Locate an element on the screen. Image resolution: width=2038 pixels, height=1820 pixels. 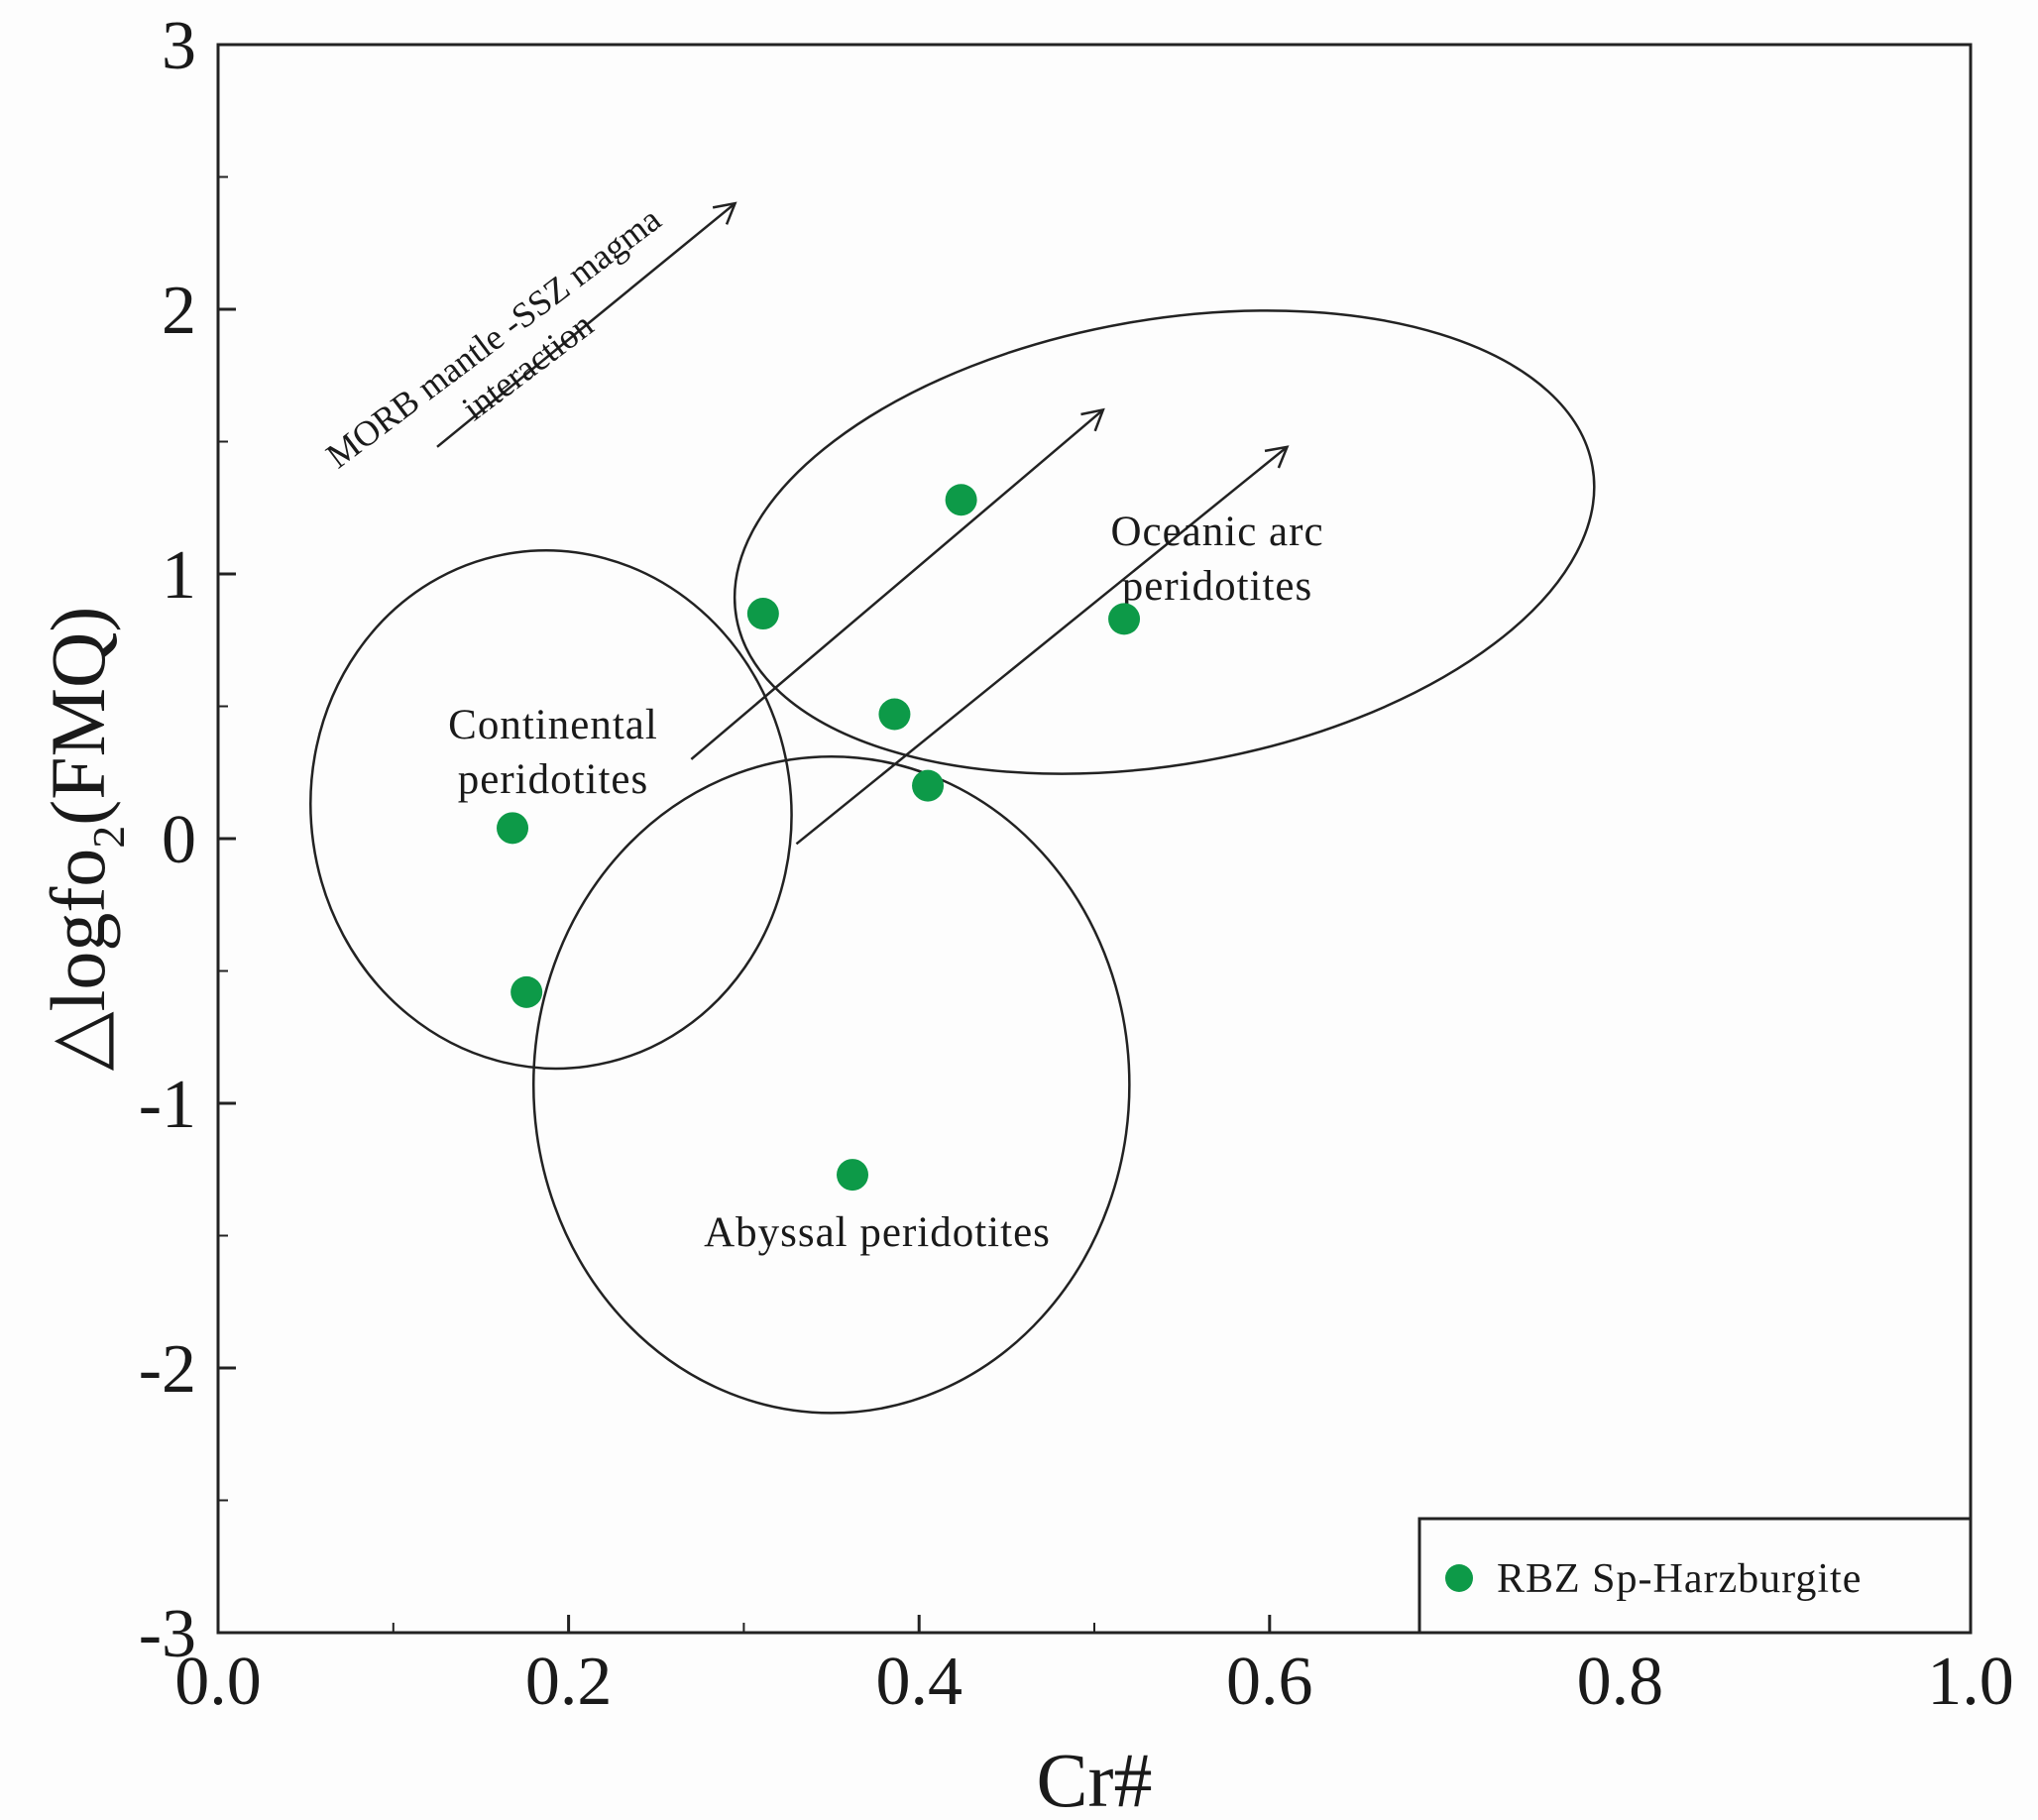
y-tick-label: 1 is located at coordinates (179, 575).